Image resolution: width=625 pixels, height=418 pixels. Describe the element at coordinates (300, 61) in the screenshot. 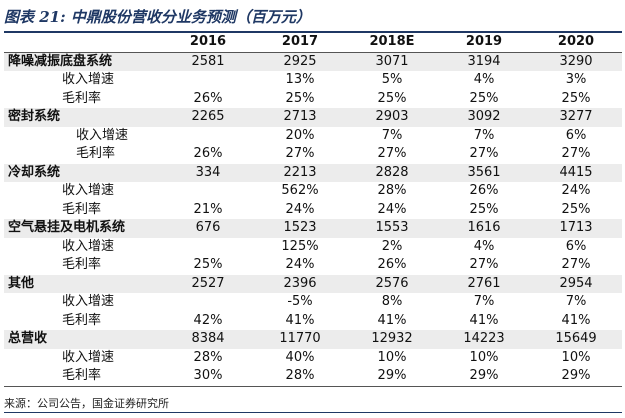

I see `value-cell: 2925` at that location.